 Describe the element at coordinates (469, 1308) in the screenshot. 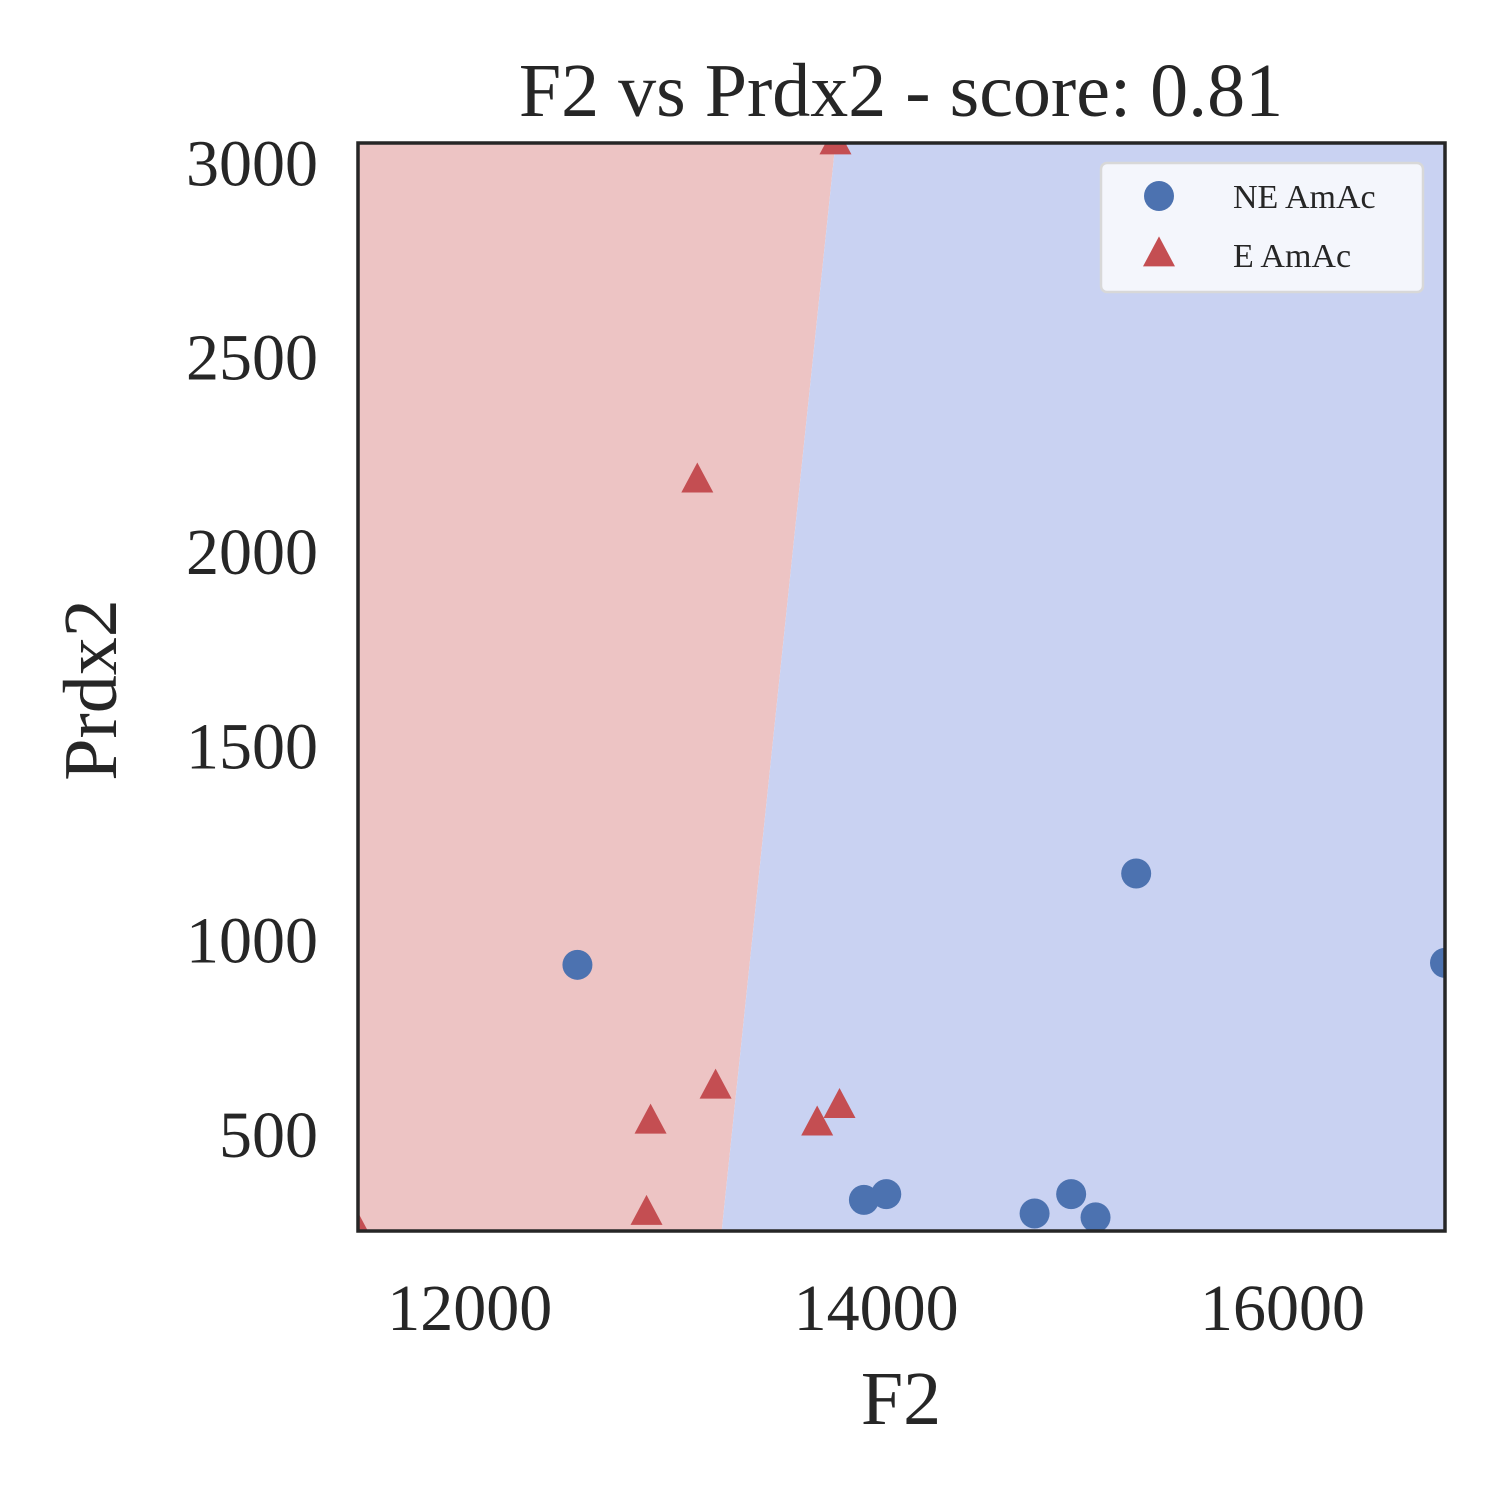

I see `x-tick-label: 12000` at that location.